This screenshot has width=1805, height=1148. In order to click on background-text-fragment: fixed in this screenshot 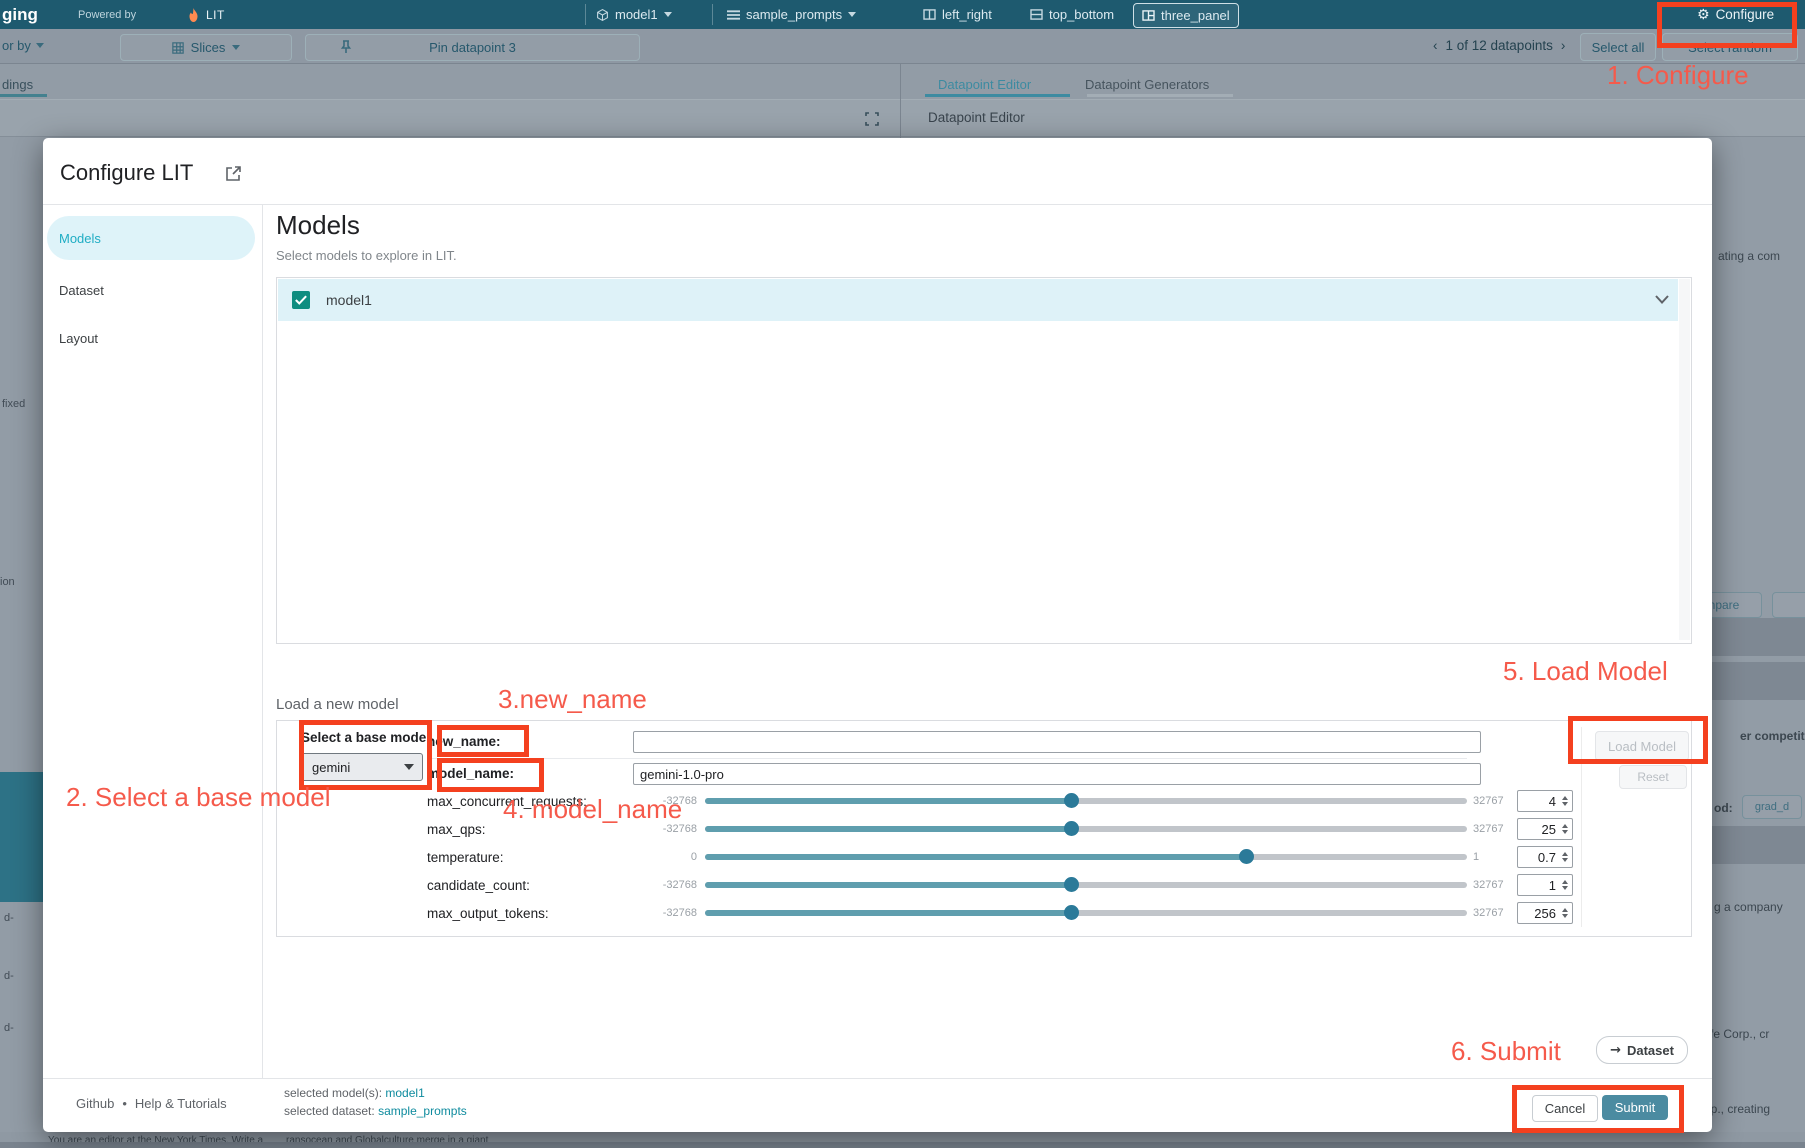, I will do `click(14, 404)`.